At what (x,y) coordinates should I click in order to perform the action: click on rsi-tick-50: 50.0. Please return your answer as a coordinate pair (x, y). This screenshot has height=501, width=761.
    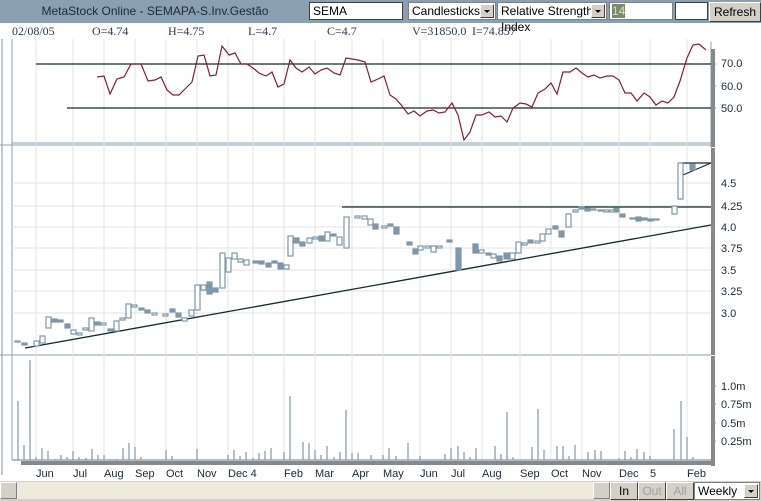
    Looking at the image, I should click on (731, 109).